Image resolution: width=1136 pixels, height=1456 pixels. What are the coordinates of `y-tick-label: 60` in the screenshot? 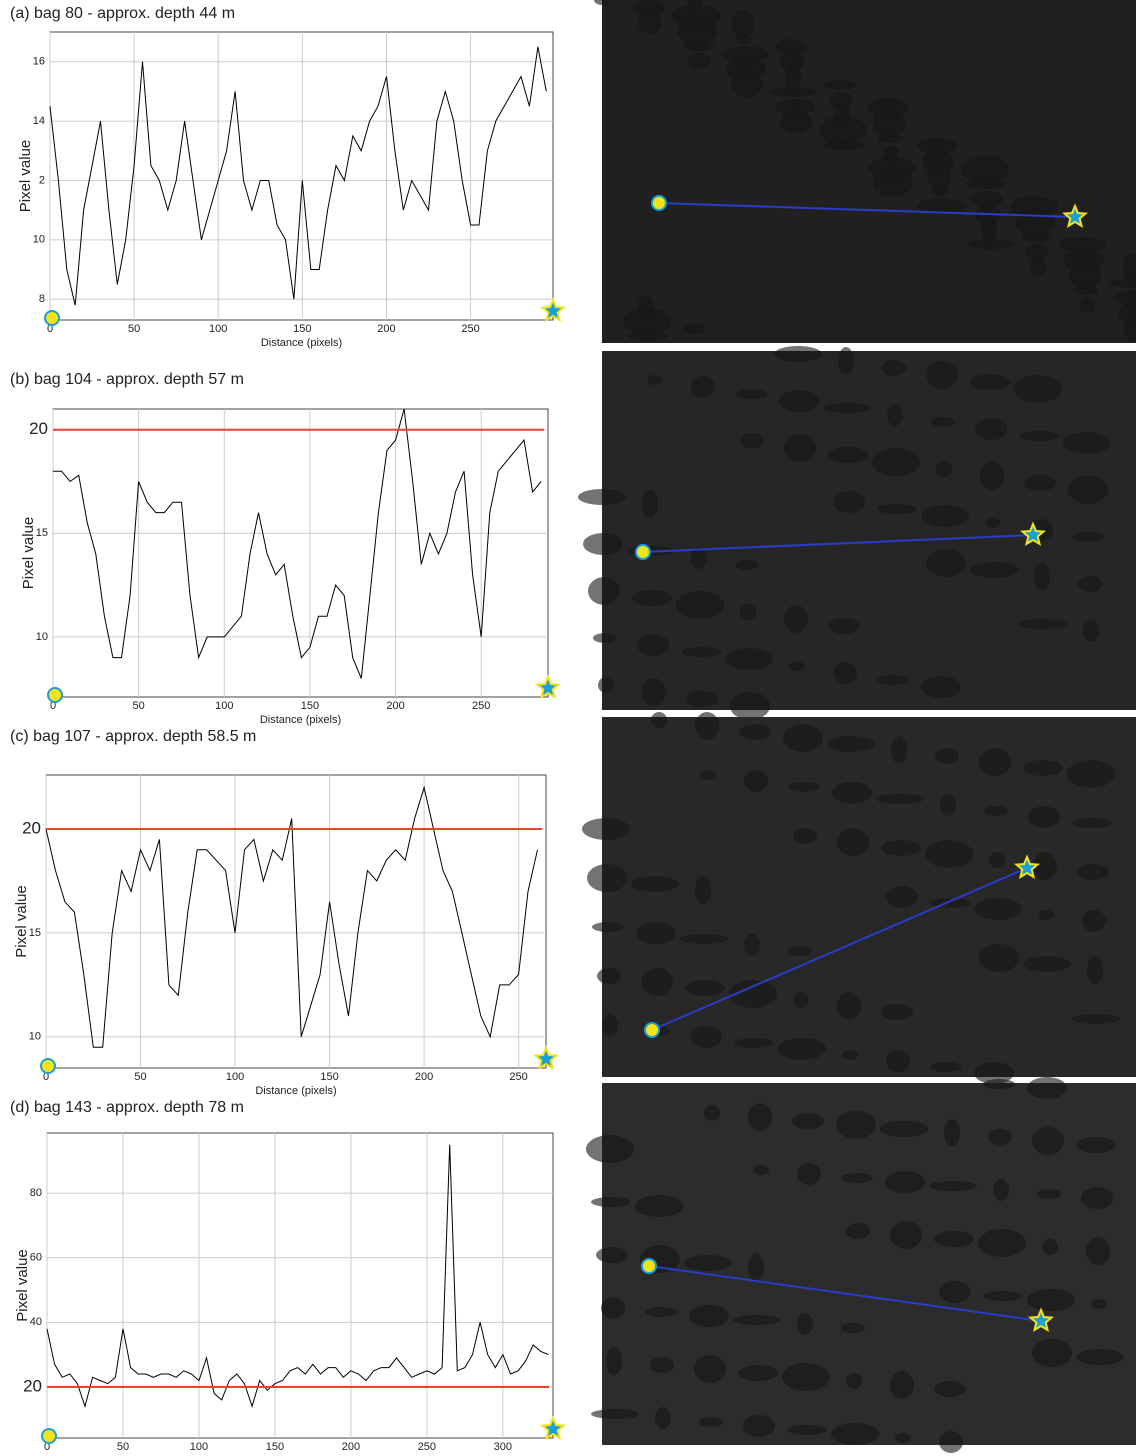 It's located at (36, 1258).